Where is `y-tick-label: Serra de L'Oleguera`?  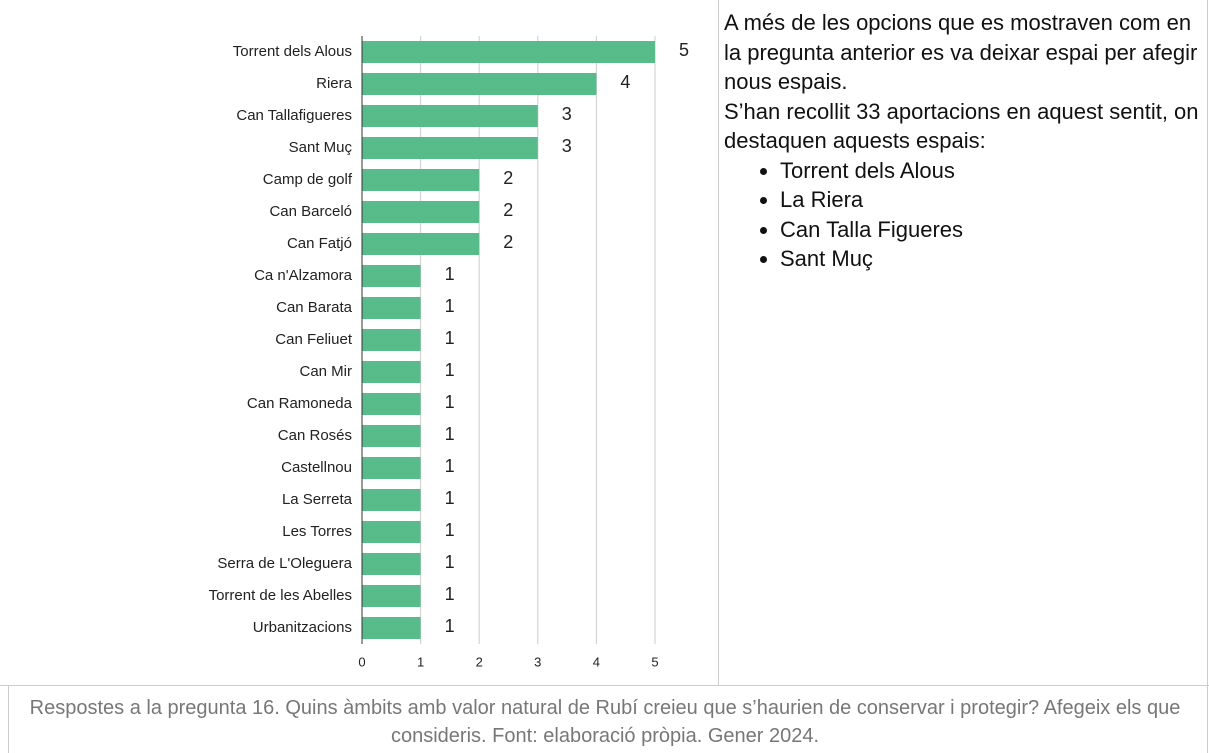
y-tick-label: Serra de L'Oleguera is located at coordinates (284, 563).